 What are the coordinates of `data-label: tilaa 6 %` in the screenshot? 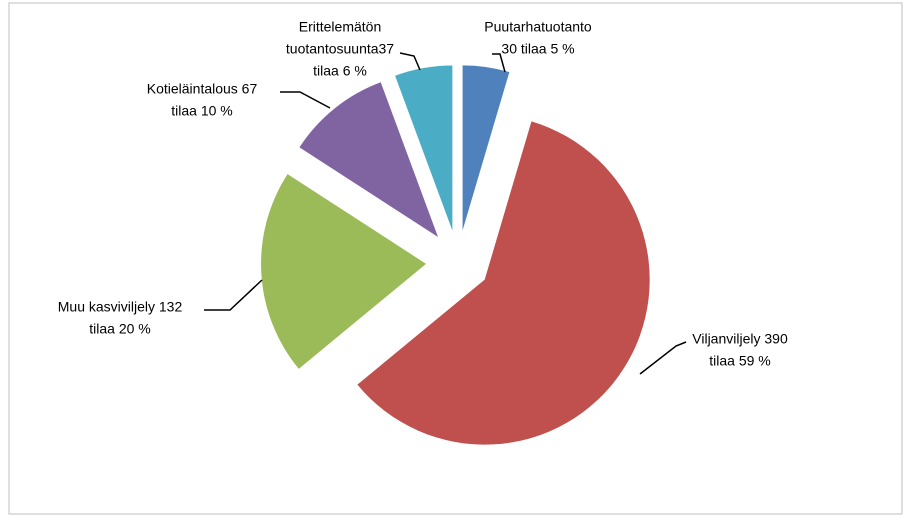 It's located at (340, 71).